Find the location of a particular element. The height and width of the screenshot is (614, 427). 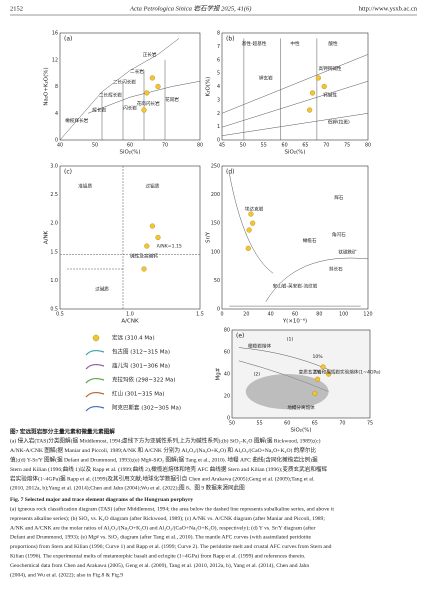

legend-label: 包古图 (312~315 Ma) is located at coordinates (141, 352).